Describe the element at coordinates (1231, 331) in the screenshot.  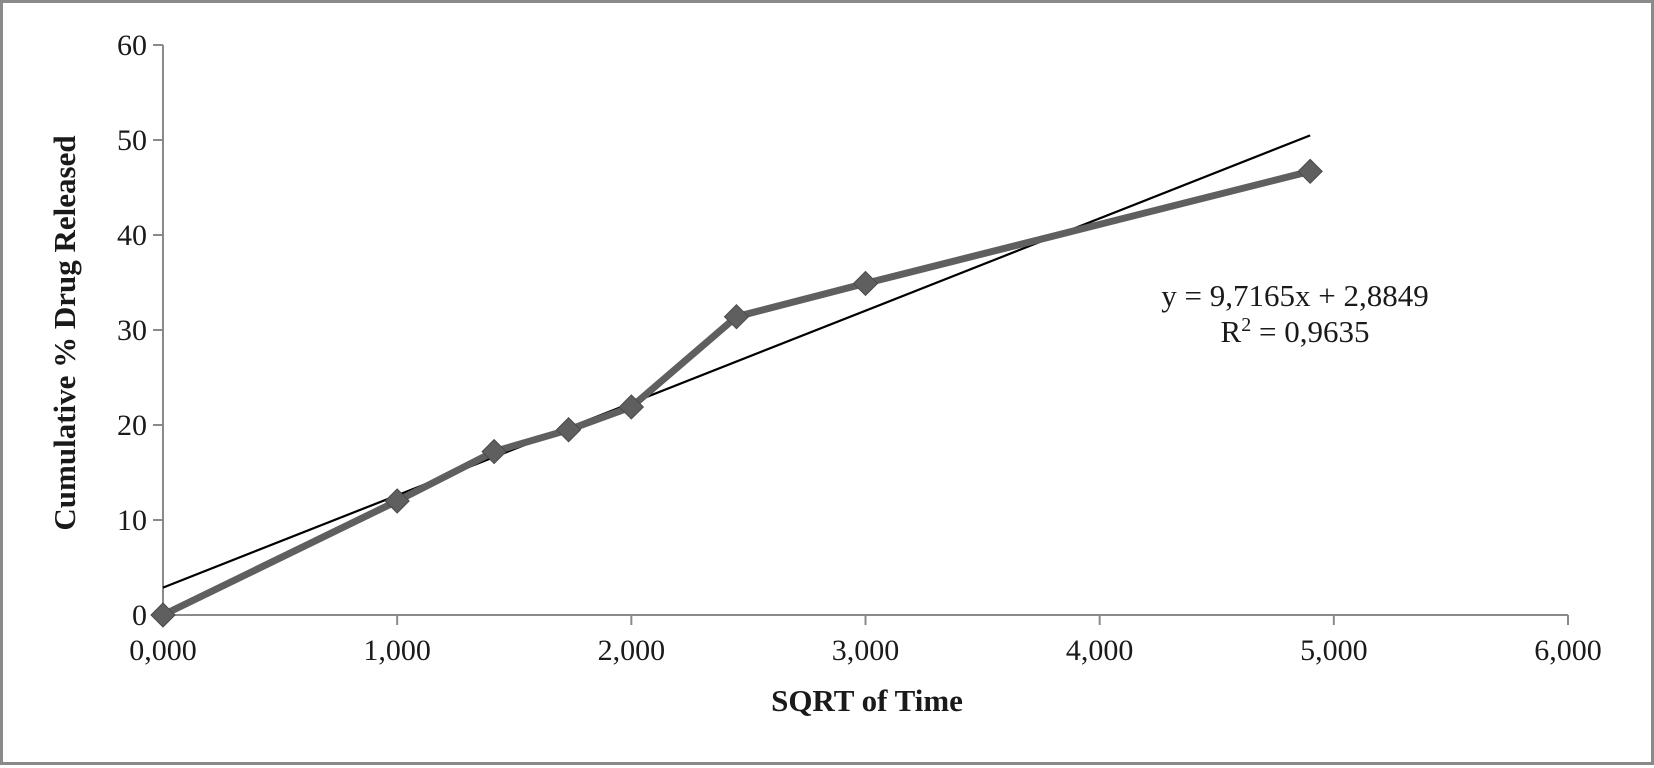
I see `r-squared-prefix: R` at that location.